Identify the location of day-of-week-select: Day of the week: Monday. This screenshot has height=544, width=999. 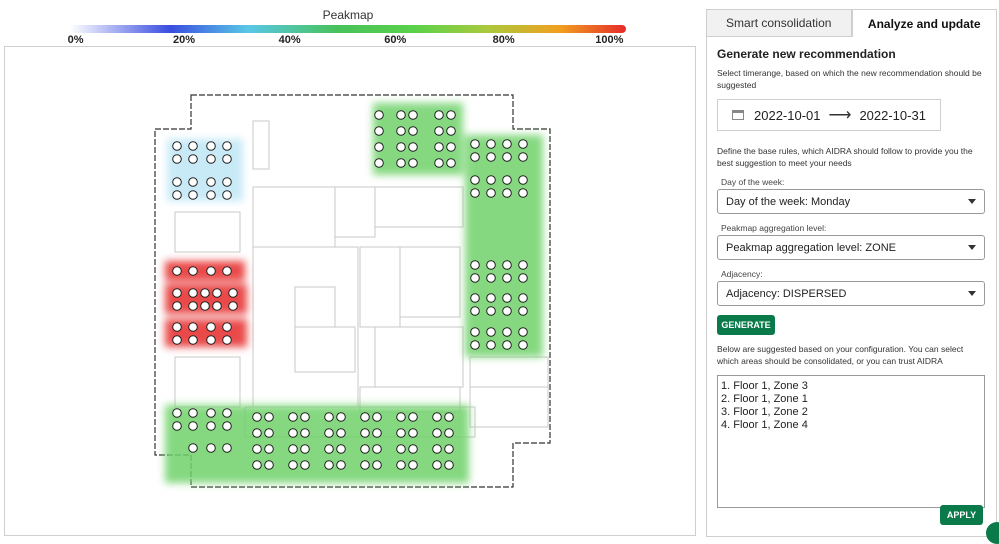
(851, 201).